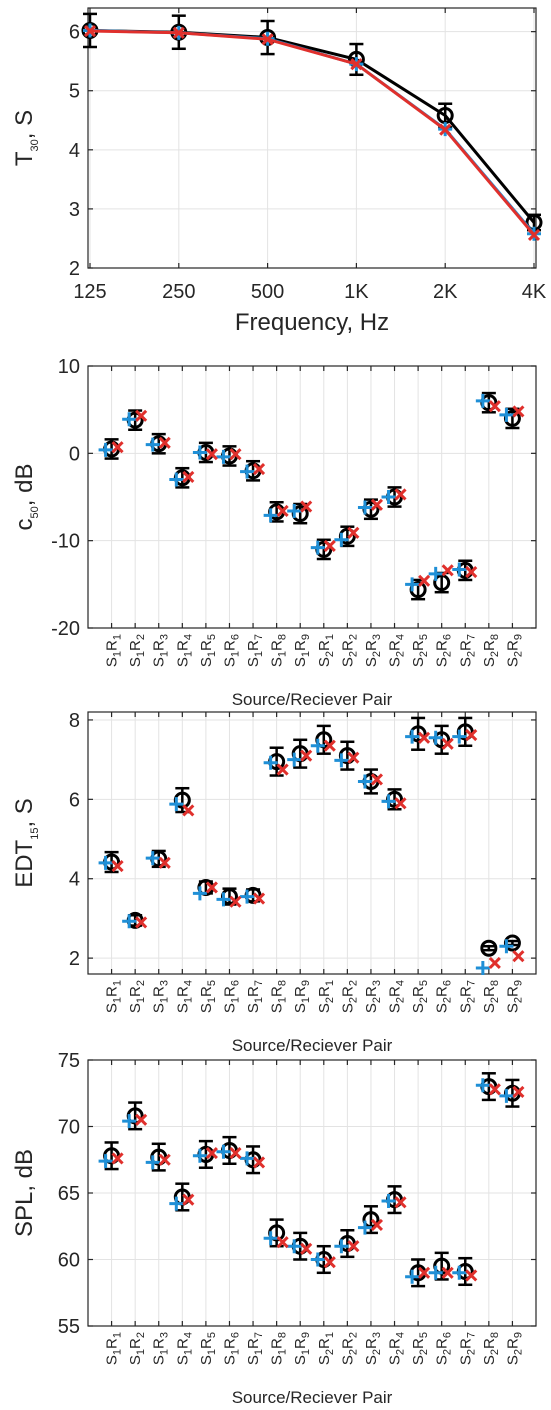 The width and height of the screenshot is (551, 1410). What do you see at coordinates (306, 492) in the screenshot?
I see `series-plus` at bounding box center [306, 492].